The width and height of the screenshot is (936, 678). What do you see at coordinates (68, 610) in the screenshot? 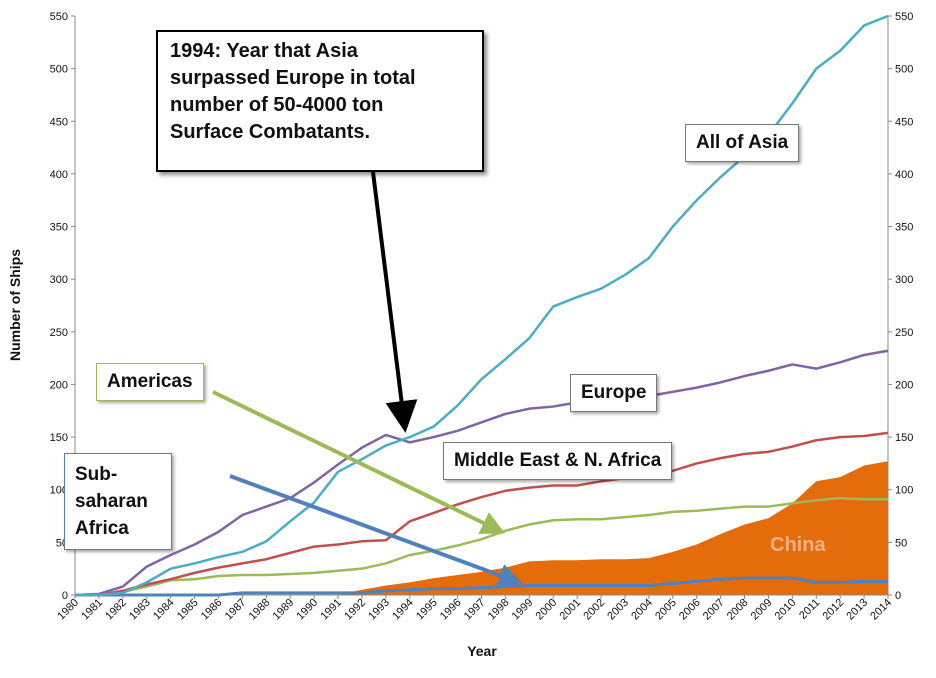
I see `x-tick-label: 1980` at bounding box center [68, 610].